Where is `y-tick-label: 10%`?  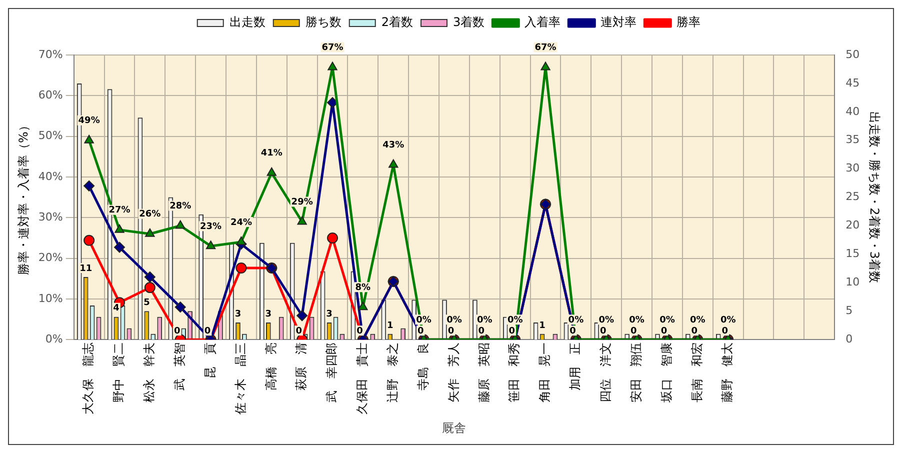 y-tick-label: 10% is located at coordinates (50, 298).